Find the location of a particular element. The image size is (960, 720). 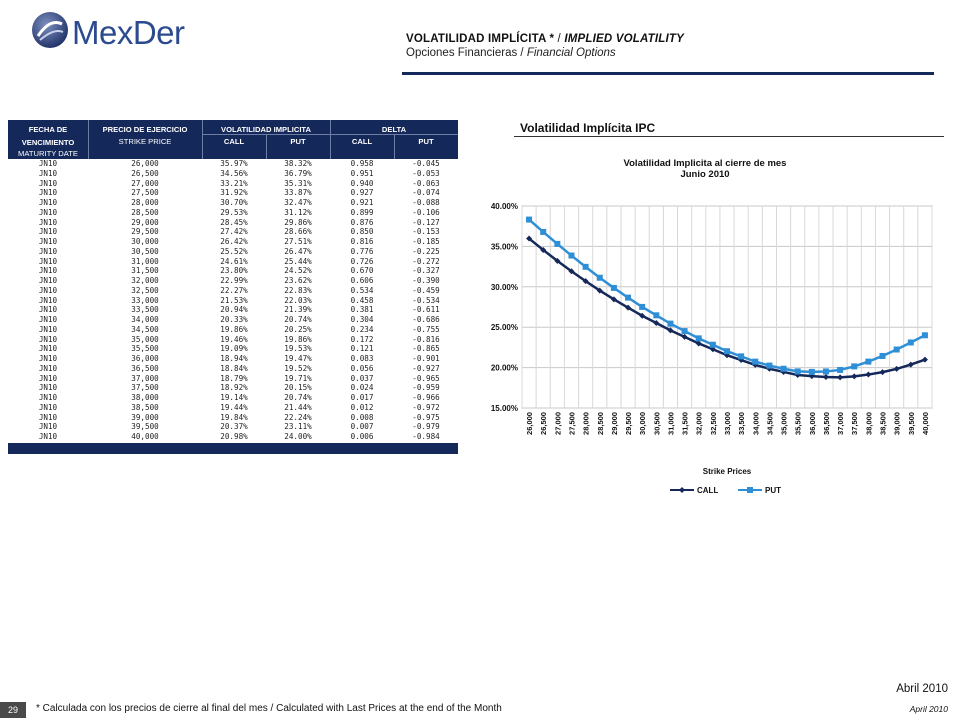

cell-vol-put: 24.52% is located at coordinates (298, 271).